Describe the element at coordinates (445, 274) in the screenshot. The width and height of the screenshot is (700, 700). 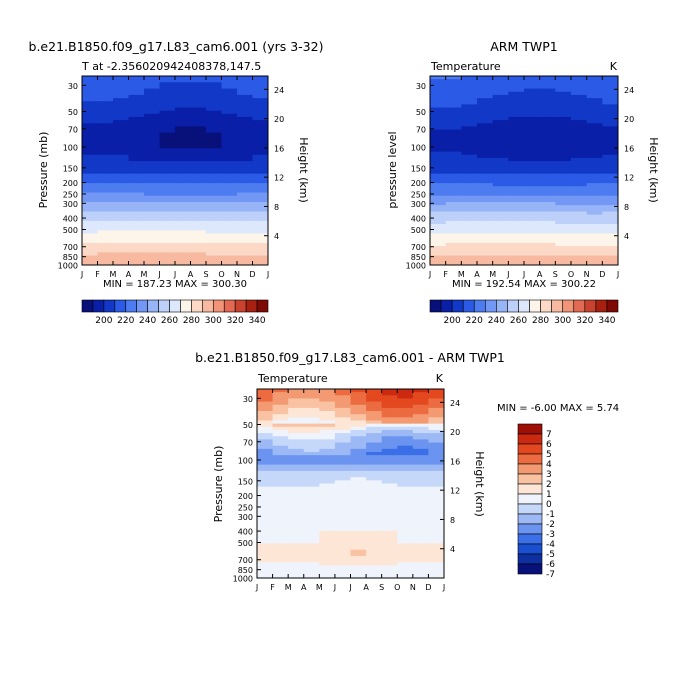
I see `panel-obs-month-label: F` at that location.